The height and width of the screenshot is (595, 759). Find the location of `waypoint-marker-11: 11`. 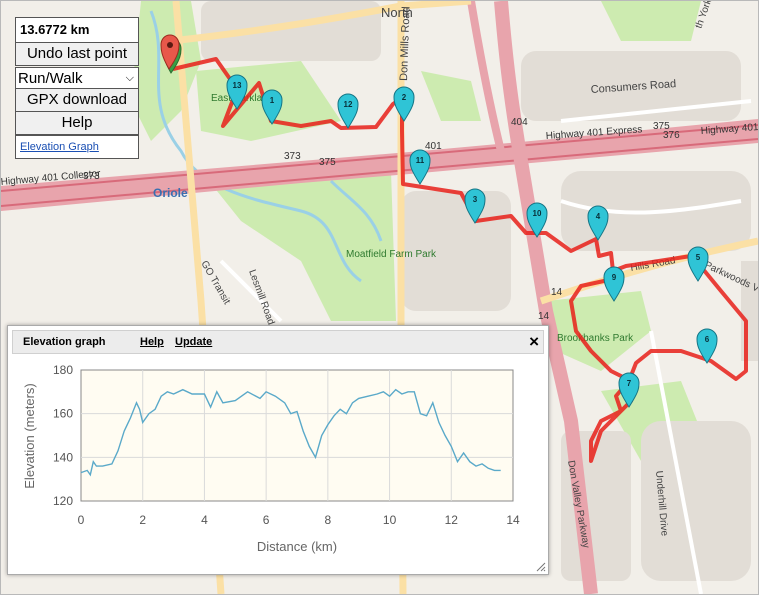

waypoint-marker-11: 11 is located at coordinates (420, 167).